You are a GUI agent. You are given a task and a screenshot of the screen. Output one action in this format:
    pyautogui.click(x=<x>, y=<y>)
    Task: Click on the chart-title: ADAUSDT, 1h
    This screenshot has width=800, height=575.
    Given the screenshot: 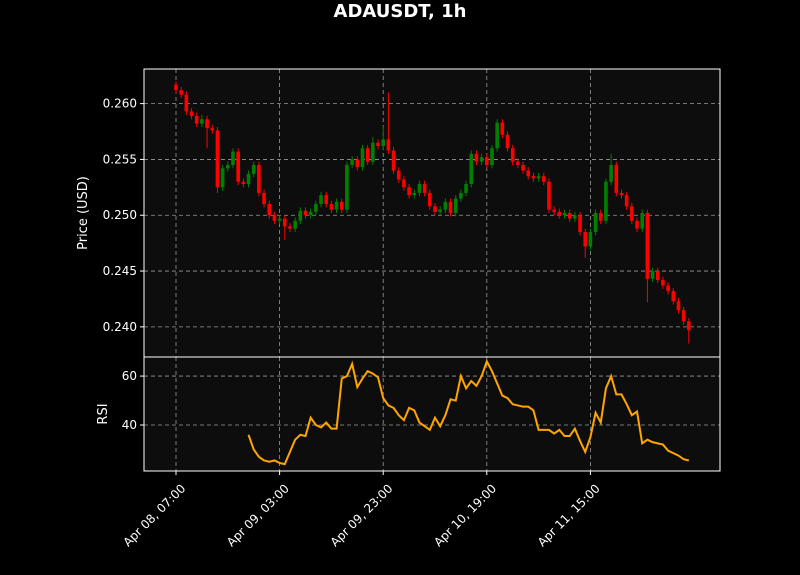 What is the action you would take?
    pyautogui.click(x=400, y=11)
    